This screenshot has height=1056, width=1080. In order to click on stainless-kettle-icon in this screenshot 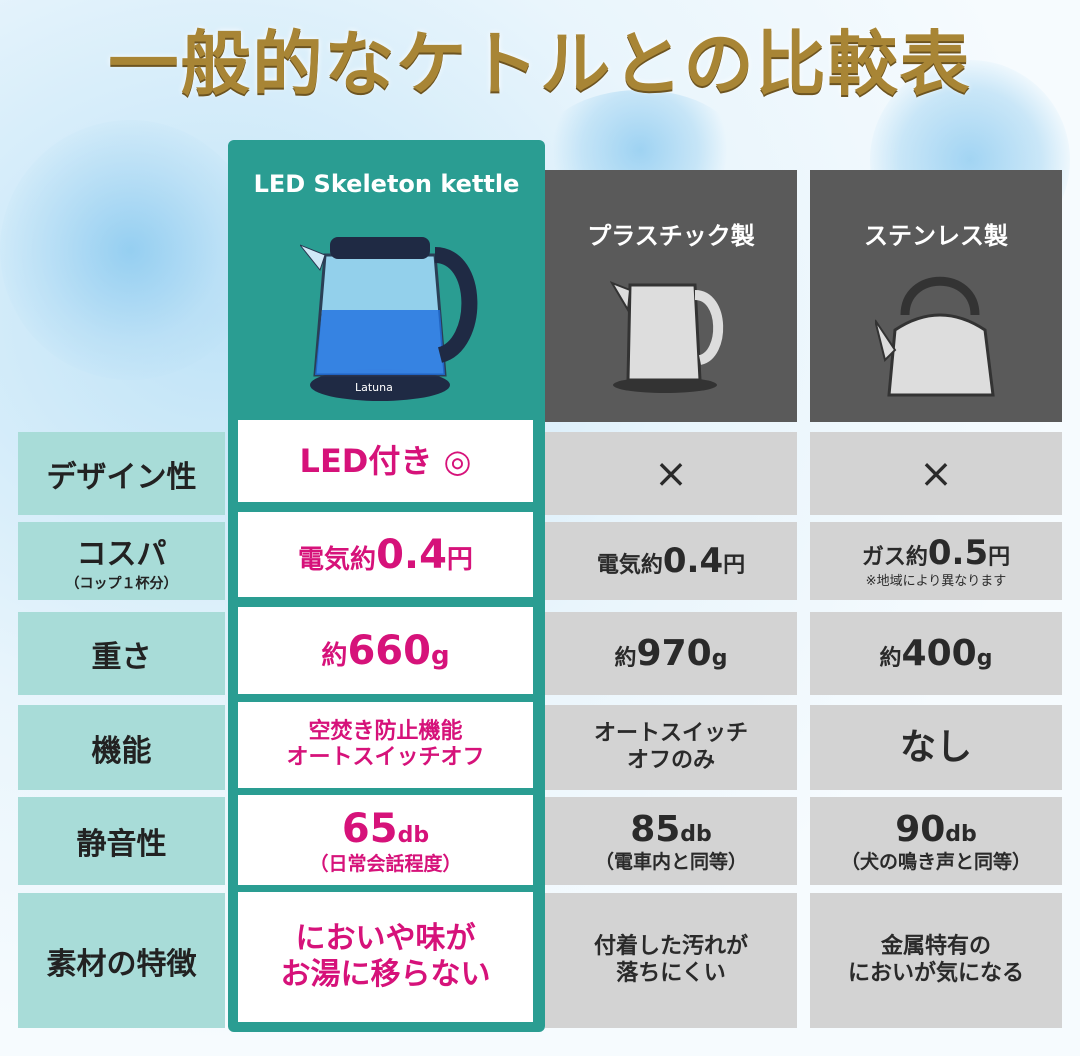, I will do `click(935, 336)`.